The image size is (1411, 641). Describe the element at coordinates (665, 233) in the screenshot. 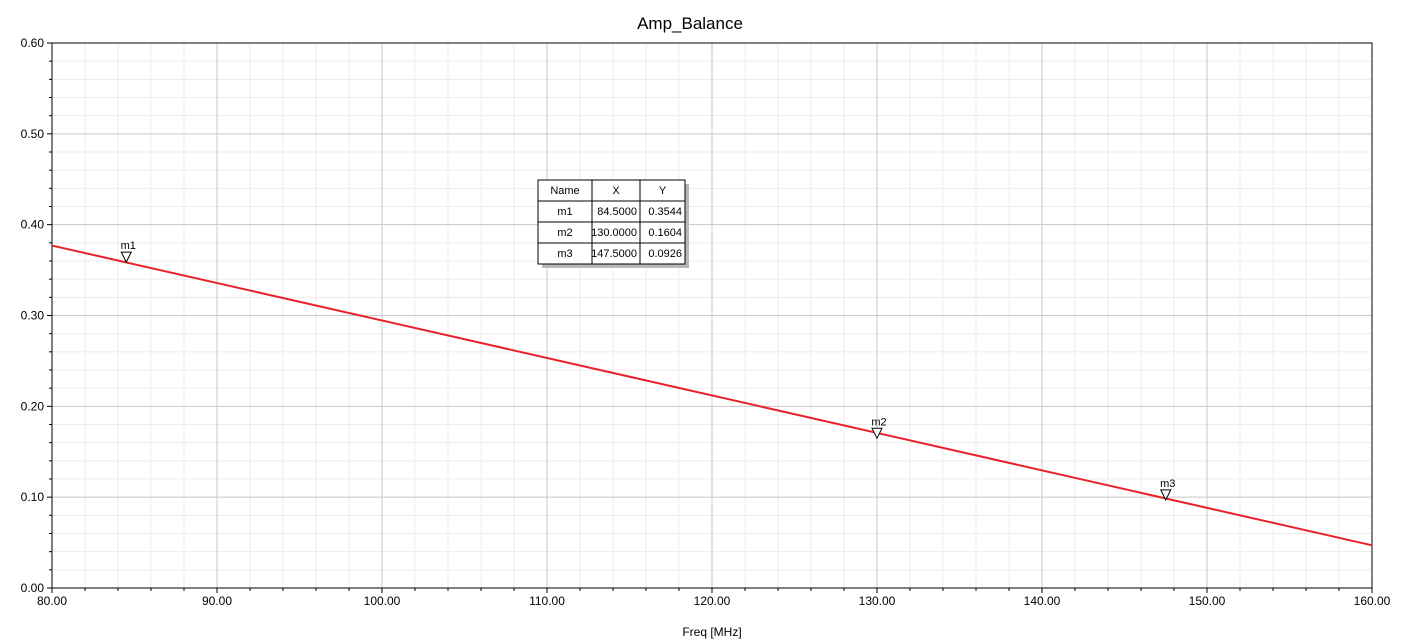

I see `table-cell: 0.1604` at that location.